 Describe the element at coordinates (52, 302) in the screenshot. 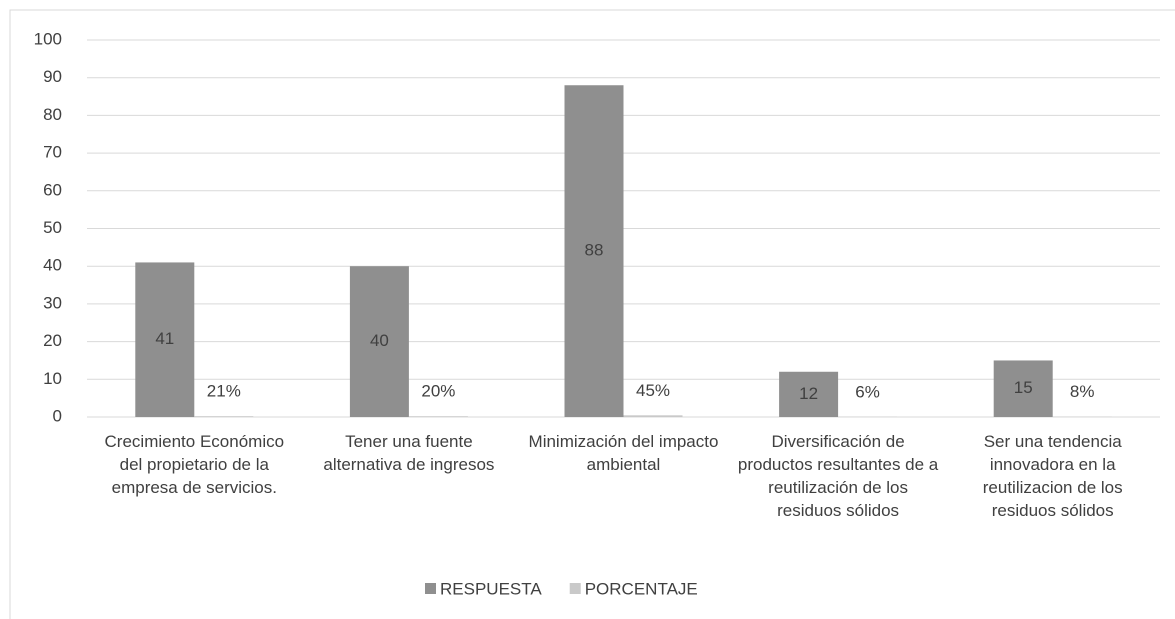

I see `y-tick-label: 30` at that location.